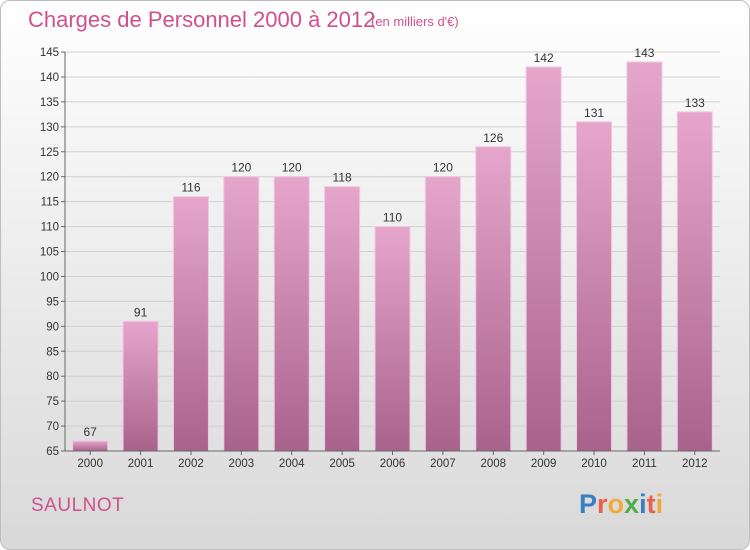 The image size is (750, 550). I want to click on x-tick-label-2003: 2003, so click(242, 464).